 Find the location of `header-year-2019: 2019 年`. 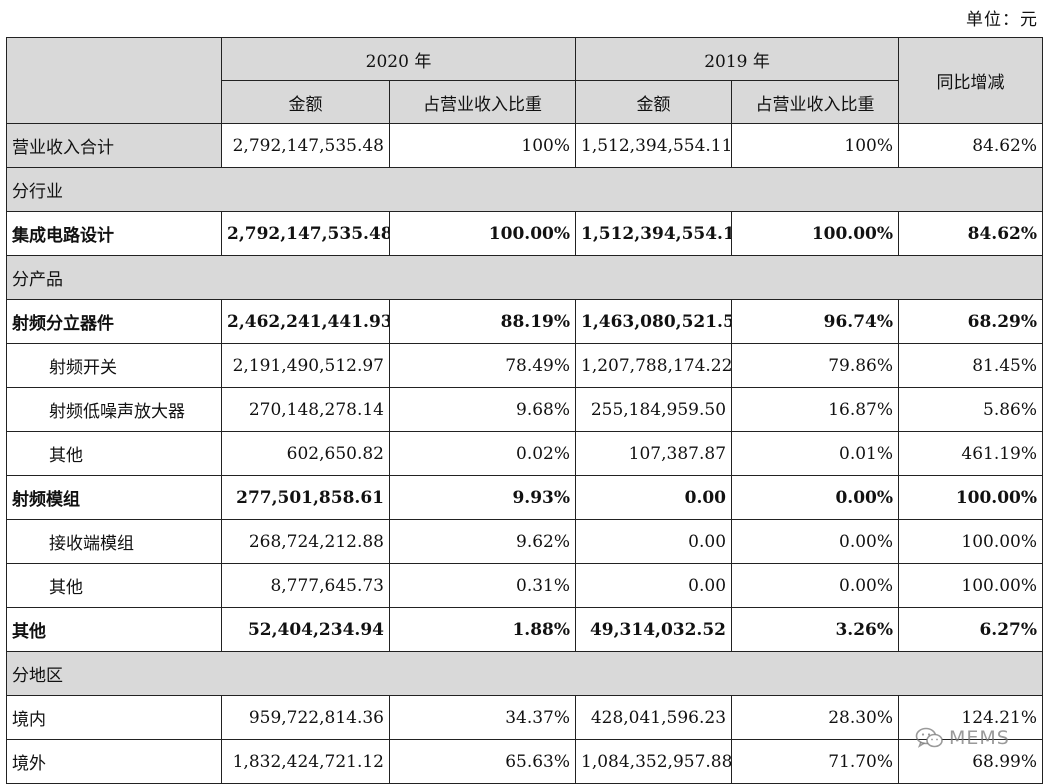

header-year-2019: 2019 年 is located at coordinates (737, 59).